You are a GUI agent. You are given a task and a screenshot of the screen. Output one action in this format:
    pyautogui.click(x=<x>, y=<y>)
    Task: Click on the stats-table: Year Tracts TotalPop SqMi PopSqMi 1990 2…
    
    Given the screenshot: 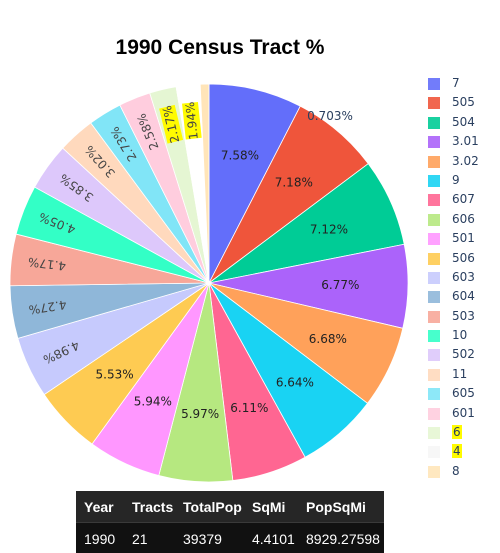 What is the action you would take?
    pyautogui.click(x=230, y=522)
    